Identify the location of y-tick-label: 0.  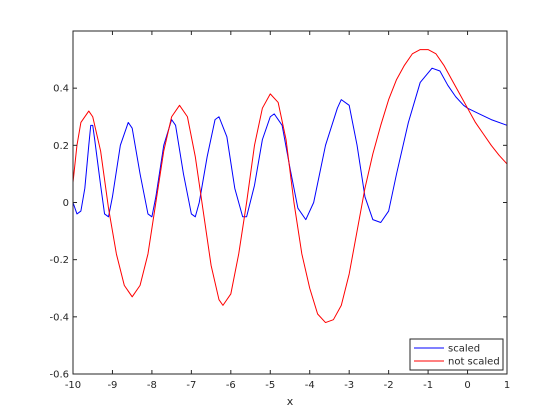
(66, 203).